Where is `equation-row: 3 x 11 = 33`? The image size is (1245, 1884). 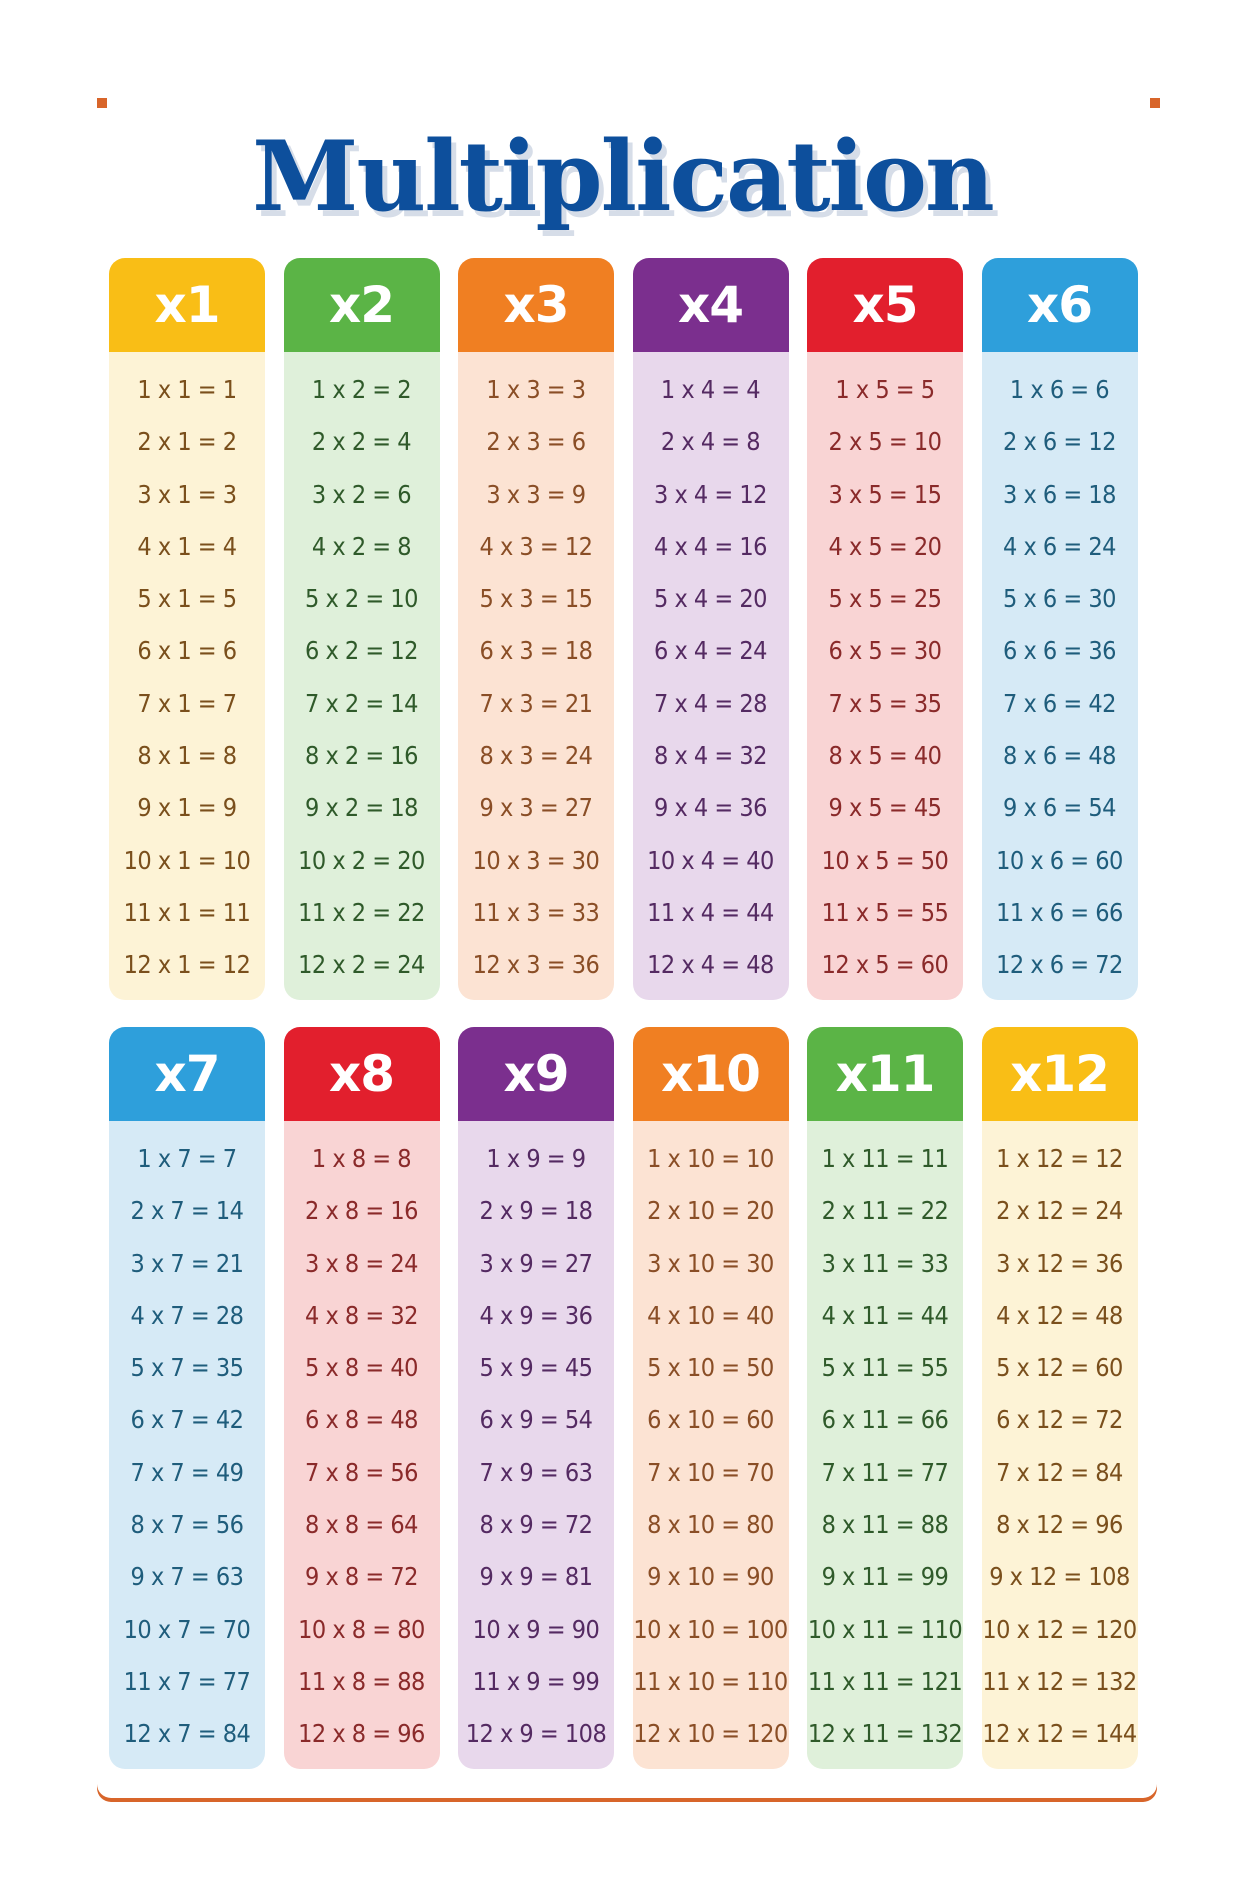 equation-row: 3 x 11 = 33 is located at coordinates (885, 1263).